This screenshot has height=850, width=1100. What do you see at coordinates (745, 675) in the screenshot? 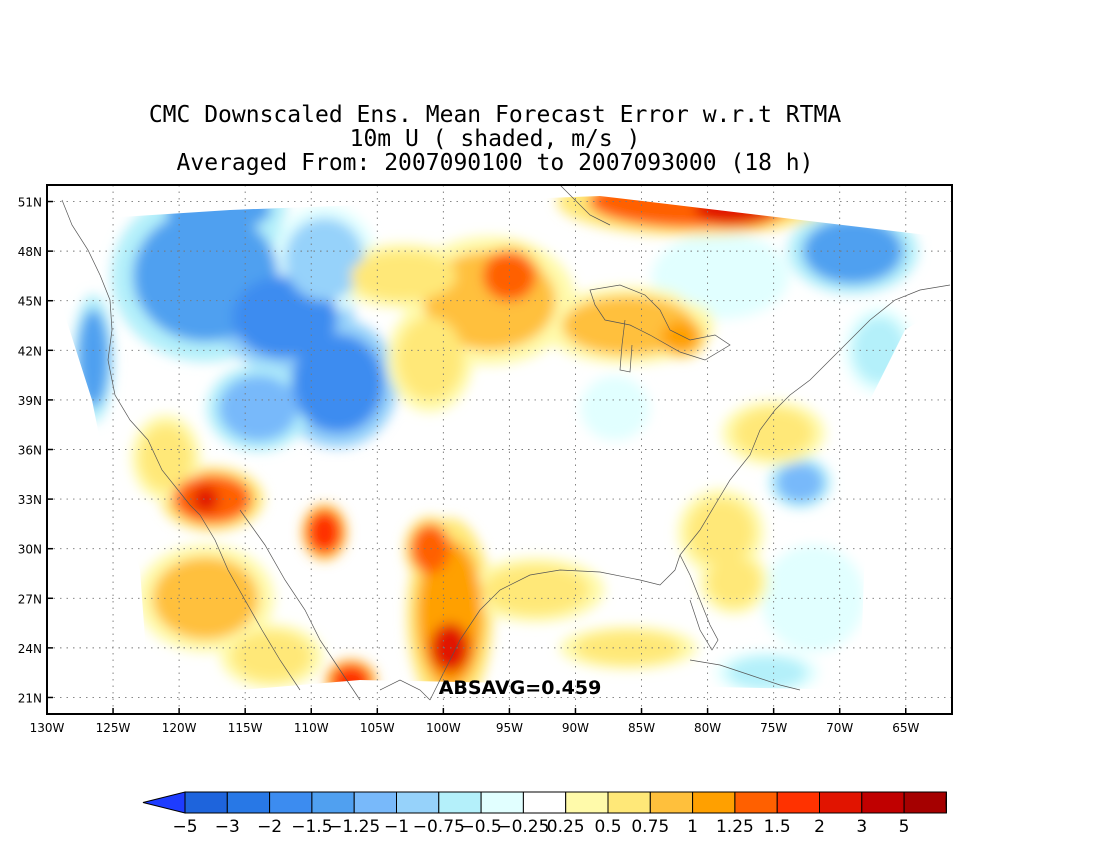
I see `cuba-line` at bounding box center [745, 675].